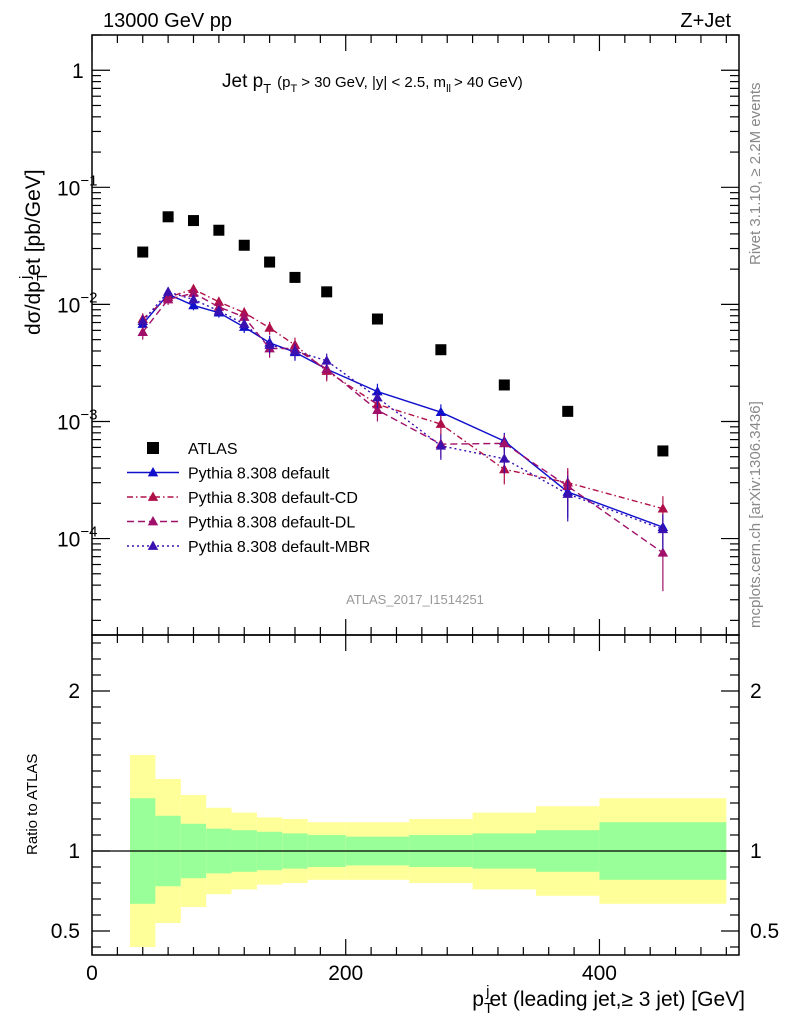 The image size is (786, 1029). I want to click on legend-label: Pythia 8.308 default-DL, so click(271, 523).